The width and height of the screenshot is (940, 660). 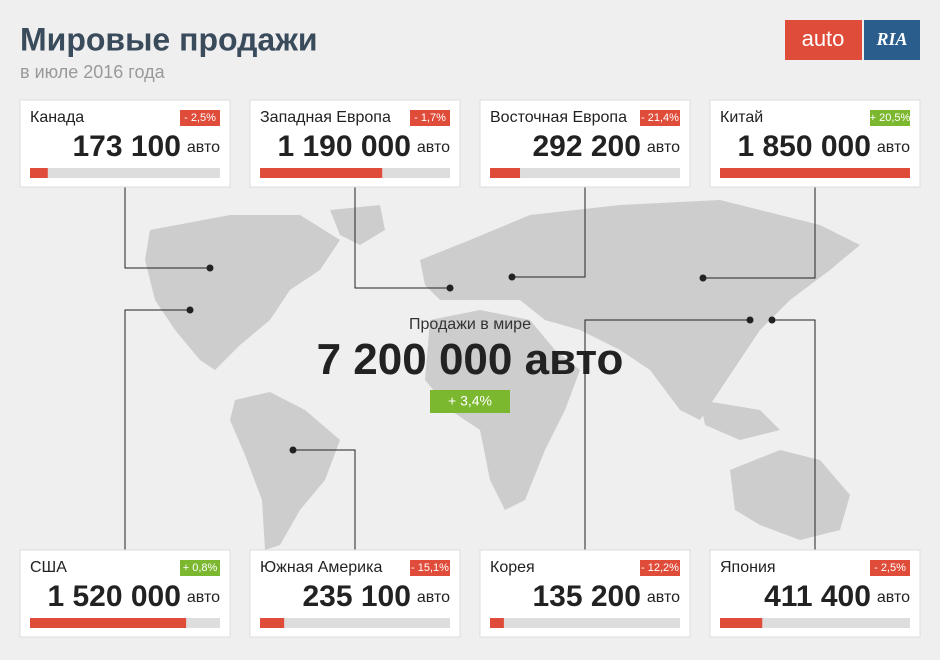 I want to click on value: 1 190 000 авто, so click(x=363, y=146).